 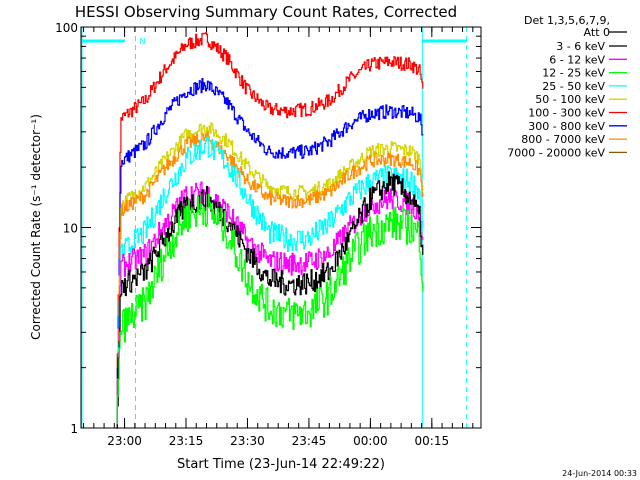 What do you see at coordinates (563, 139) in the screenshot?
I see `legend-label: 800 - 7000 keV` at bounding box center [563, 139].